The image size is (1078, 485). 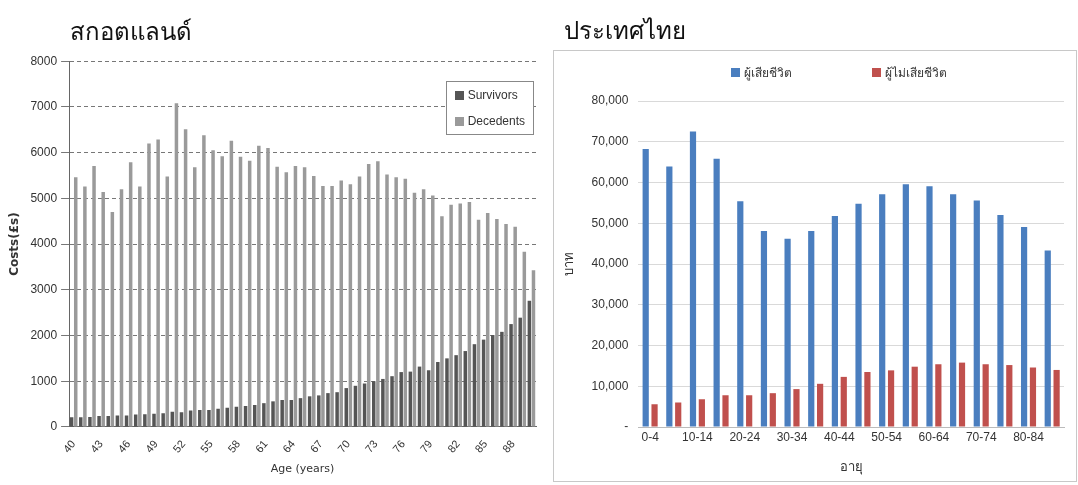 I want to click on x-tick-label: 82, so click(x=453, y=446).